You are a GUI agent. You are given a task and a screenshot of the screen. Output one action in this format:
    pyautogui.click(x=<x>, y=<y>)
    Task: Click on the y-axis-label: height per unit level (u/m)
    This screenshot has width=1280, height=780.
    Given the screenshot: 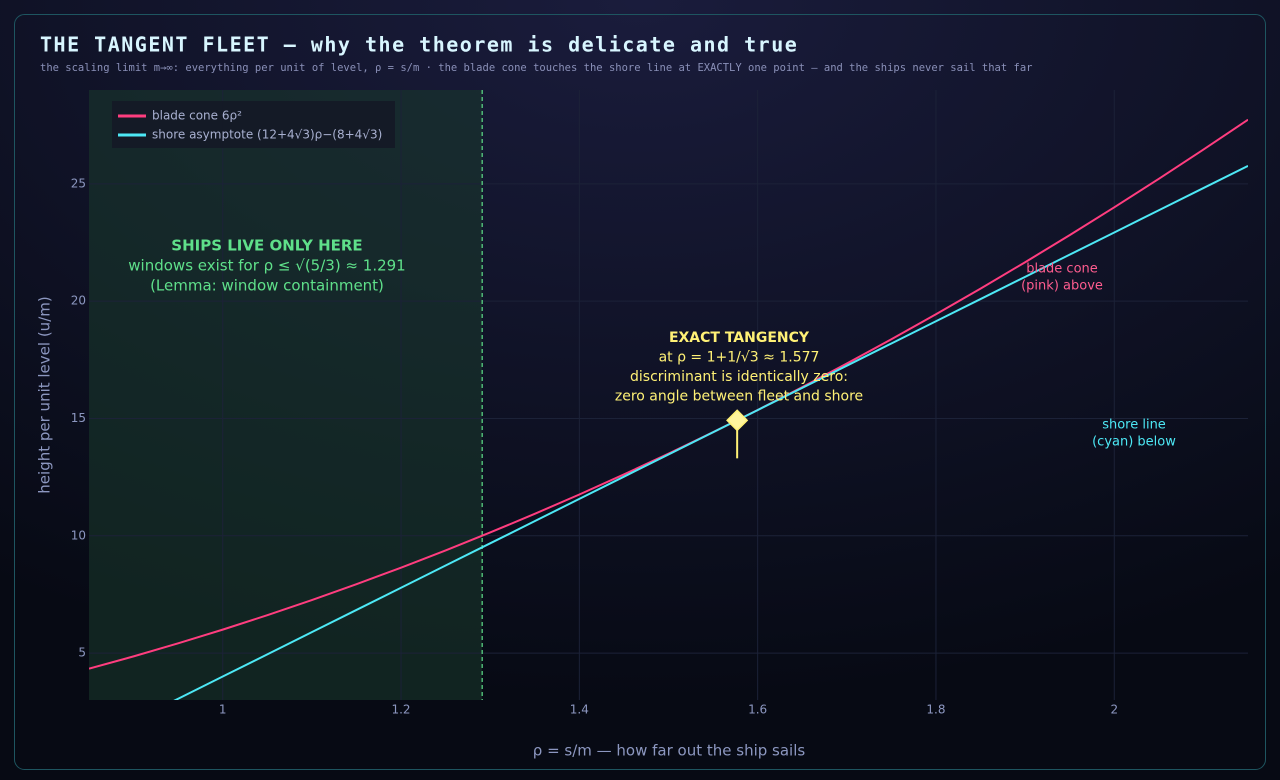 What is the action you would take?
    pyautogui.click(x=45, y=394)
    